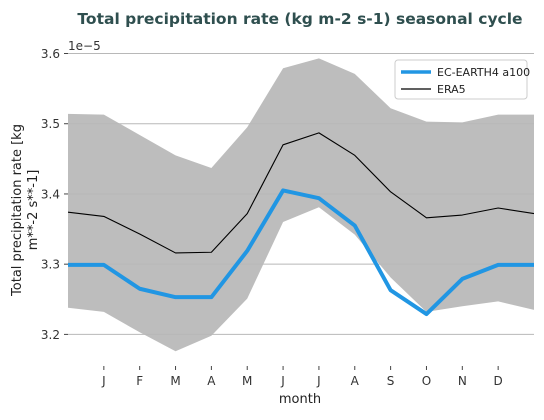 Image resolution: width=544 pixels, height=420 pixels. Describe the element at coordinates (300, 399) in the screenshot. I see `x-axis-label: month` at that location.